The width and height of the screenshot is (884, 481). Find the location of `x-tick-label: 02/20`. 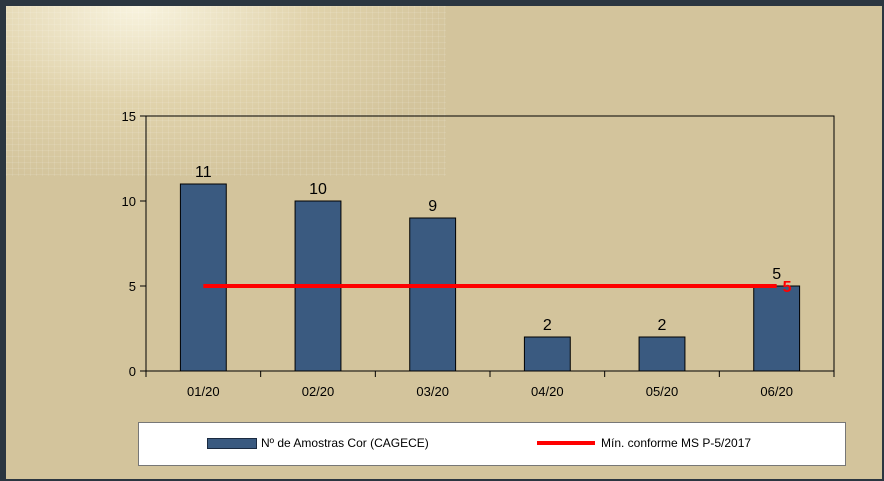

x-tick-label: 02/20 is located at coordinates (318, 391).